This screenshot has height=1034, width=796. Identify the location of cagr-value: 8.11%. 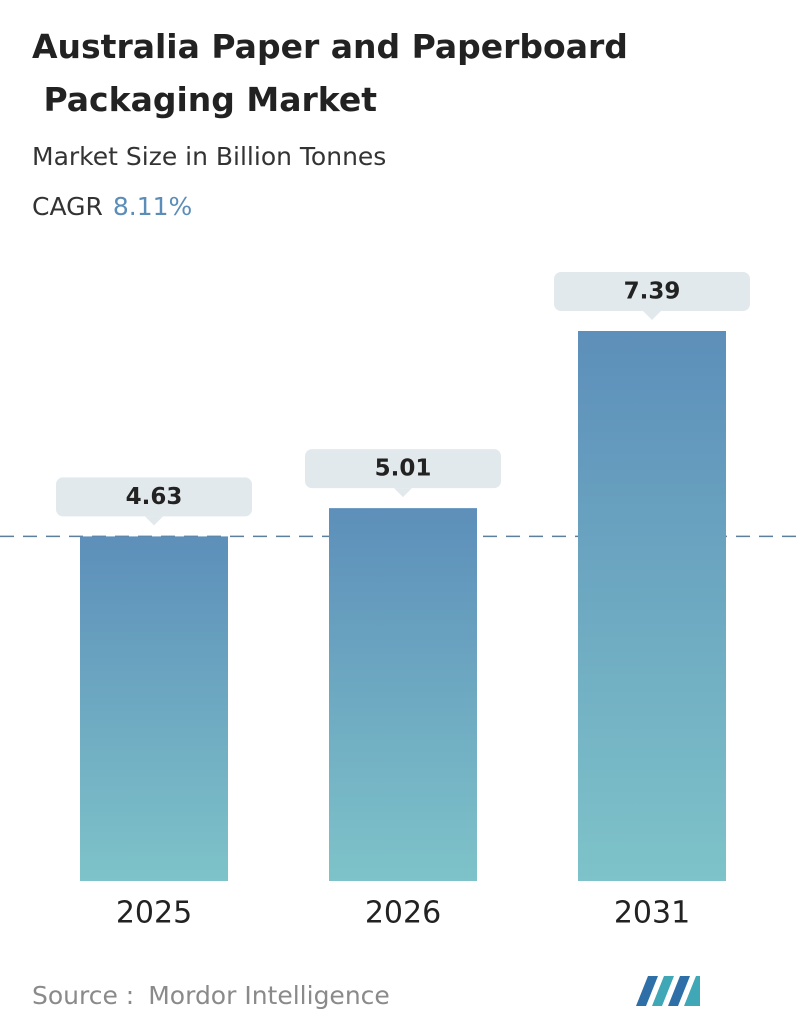
(152, 206).